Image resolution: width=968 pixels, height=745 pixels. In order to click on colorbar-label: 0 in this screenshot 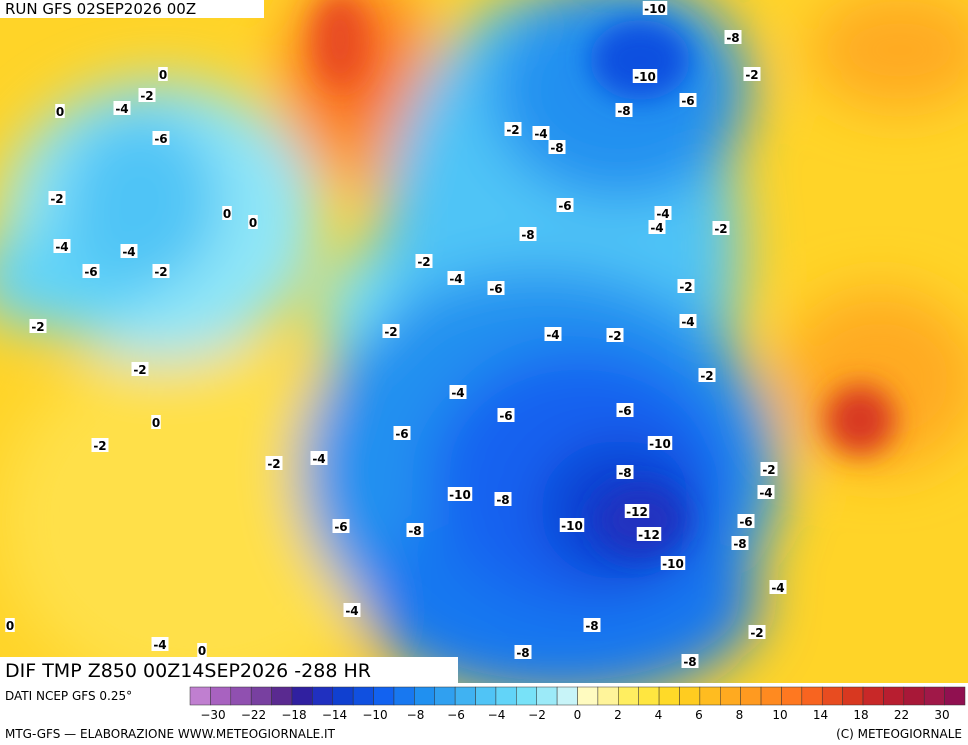, I will do `click(578, 715)`.